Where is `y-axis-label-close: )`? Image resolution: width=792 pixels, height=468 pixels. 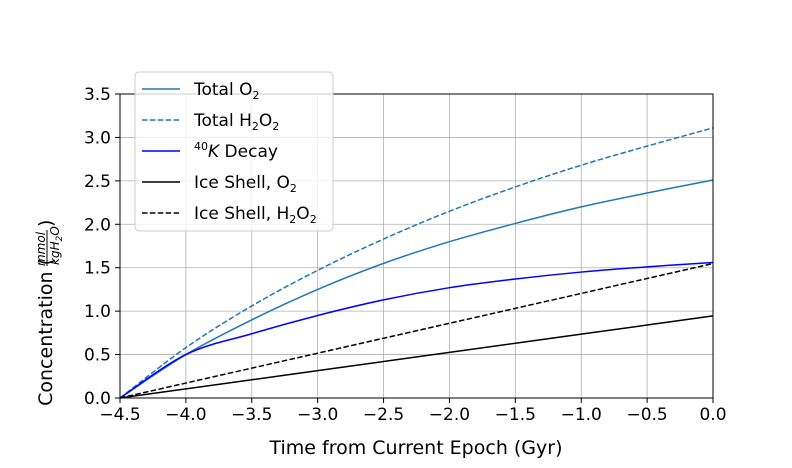
y-axis-label-close: ) is located at coordinates (46, 223).